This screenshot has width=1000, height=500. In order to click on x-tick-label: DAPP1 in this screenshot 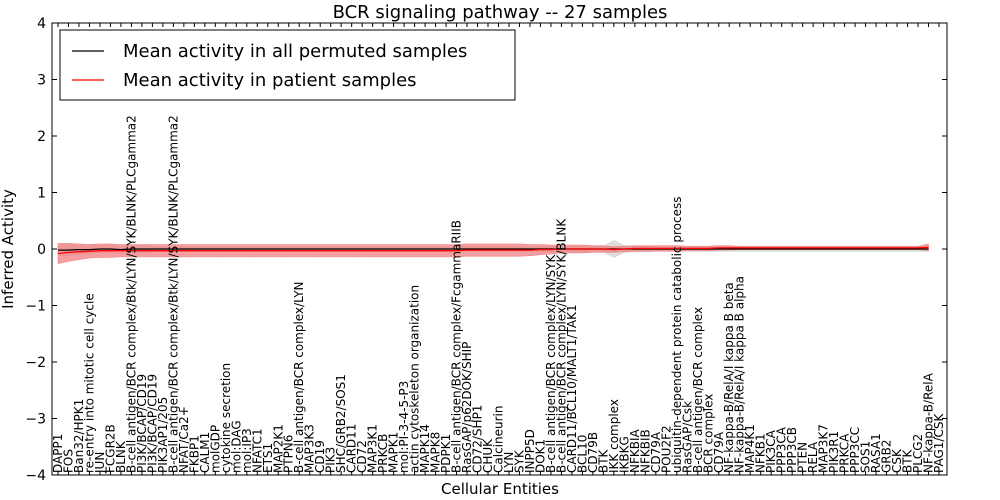, I will do `click(58, 453)`.